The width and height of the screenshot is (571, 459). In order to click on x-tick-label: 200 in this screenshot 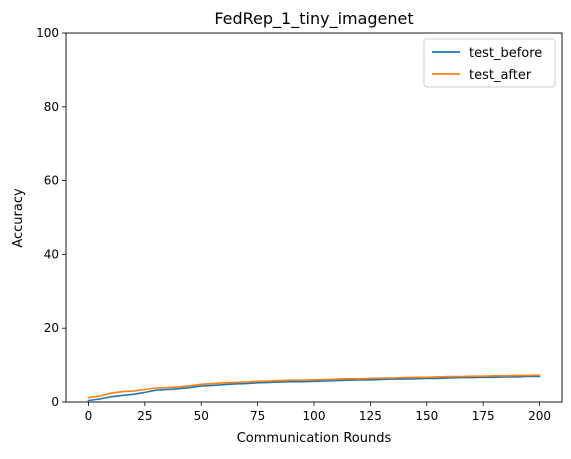, I will do `click(539, 416)`.